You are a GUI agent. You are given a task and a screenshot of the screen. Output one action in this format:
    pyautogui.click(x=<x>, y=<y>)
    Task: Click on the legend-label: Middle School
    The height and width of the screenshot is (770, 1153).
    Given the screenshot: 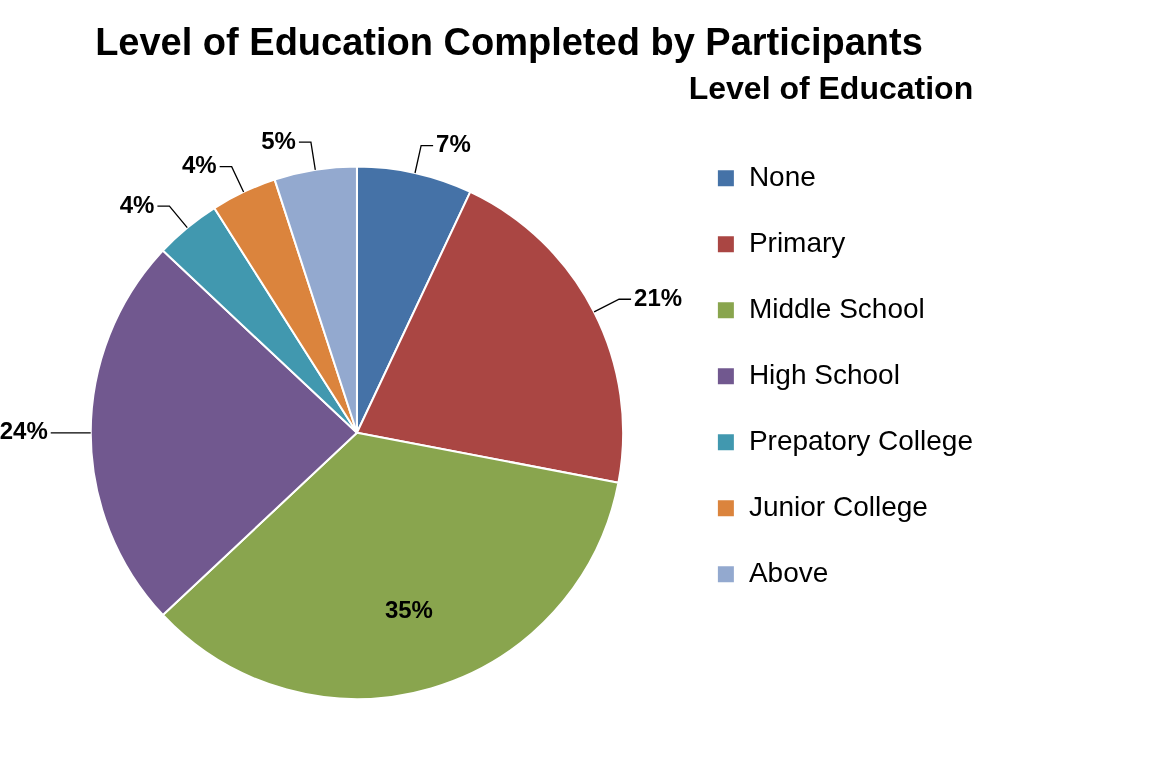 What is the action you would take?
    pyautogui.click(x=836, y=308)
    